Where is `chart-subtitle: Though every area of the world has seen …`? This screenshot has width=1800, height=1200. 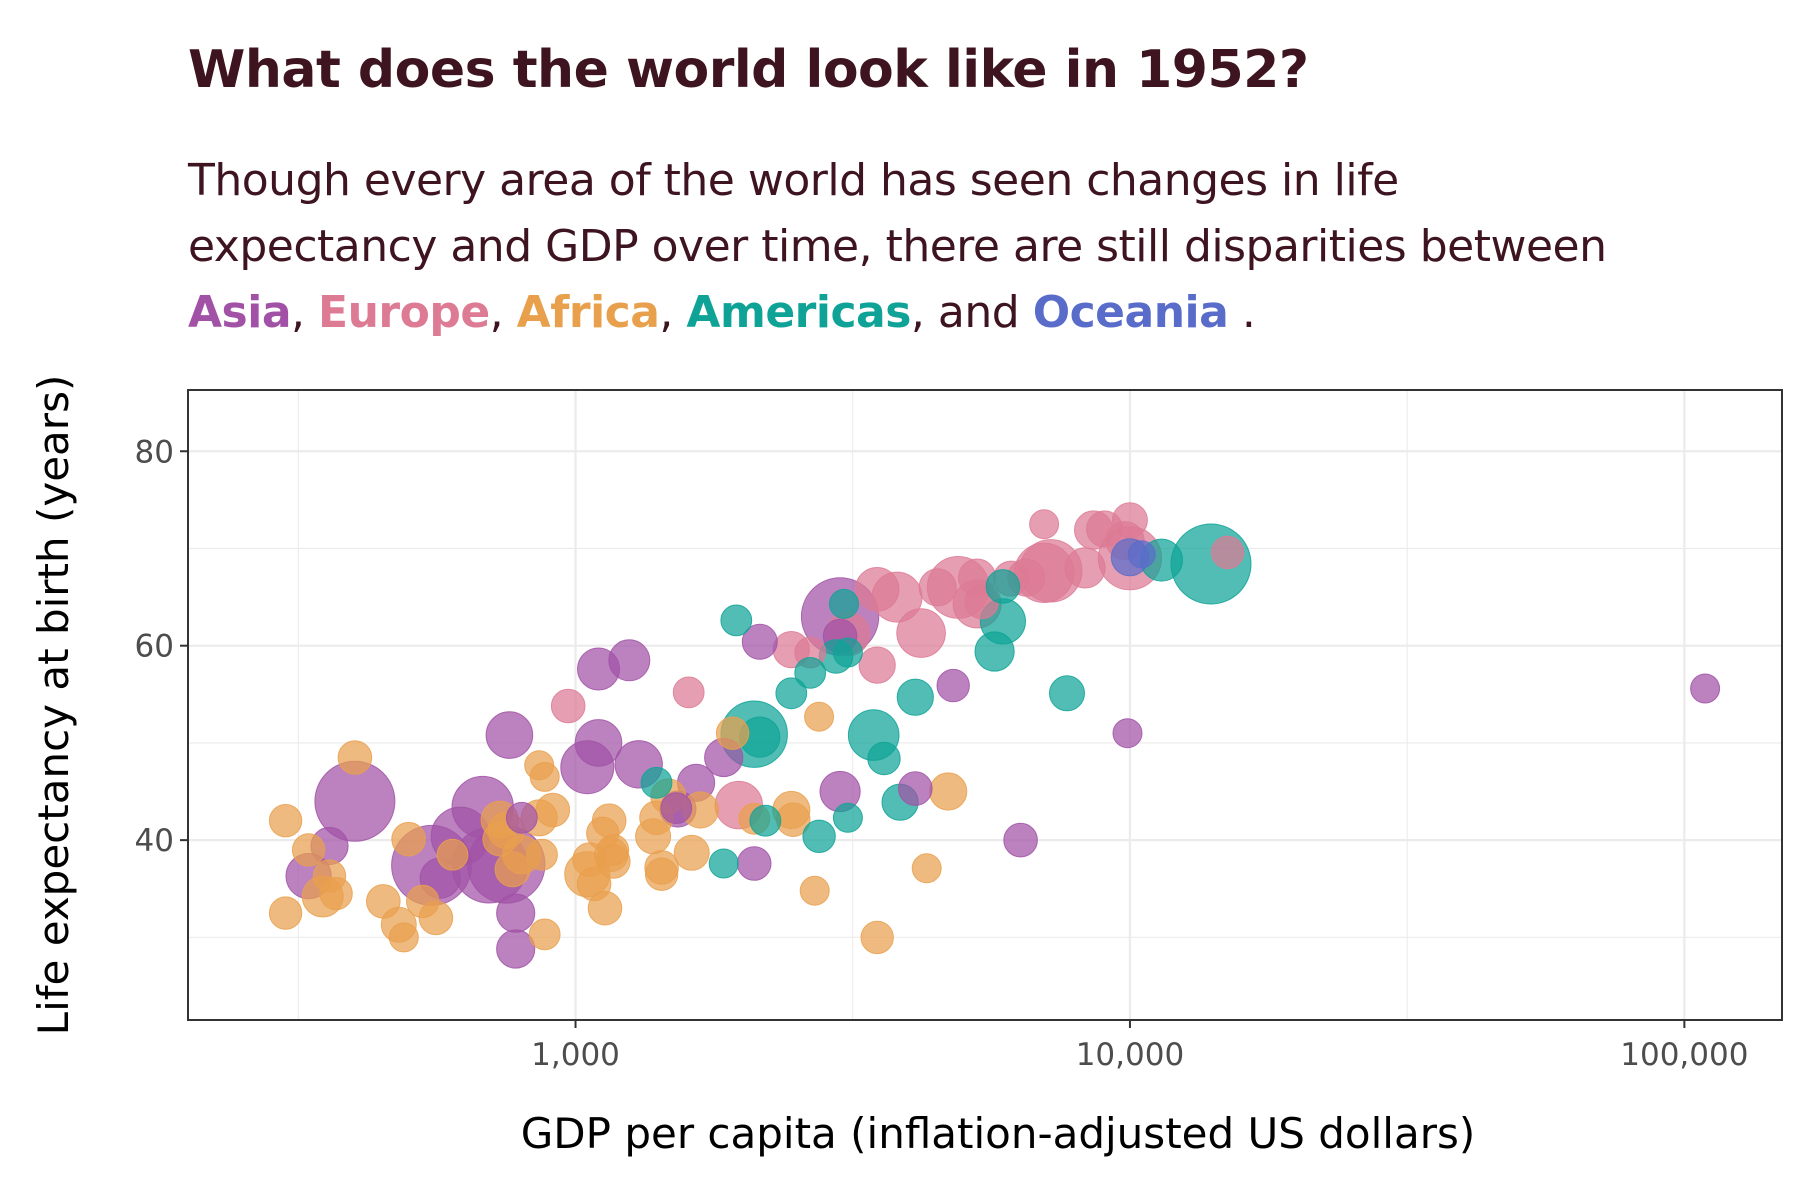 chart-subtitle: Though every area of the world has seen … is located at coordinates (988, 247).